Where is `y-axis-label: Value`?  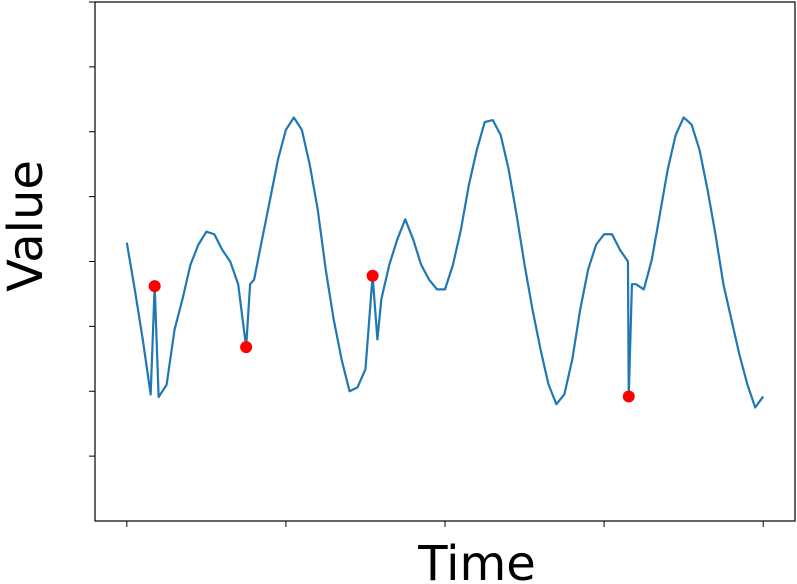 y-axis-label: Value is located at coordinates (27, 226).